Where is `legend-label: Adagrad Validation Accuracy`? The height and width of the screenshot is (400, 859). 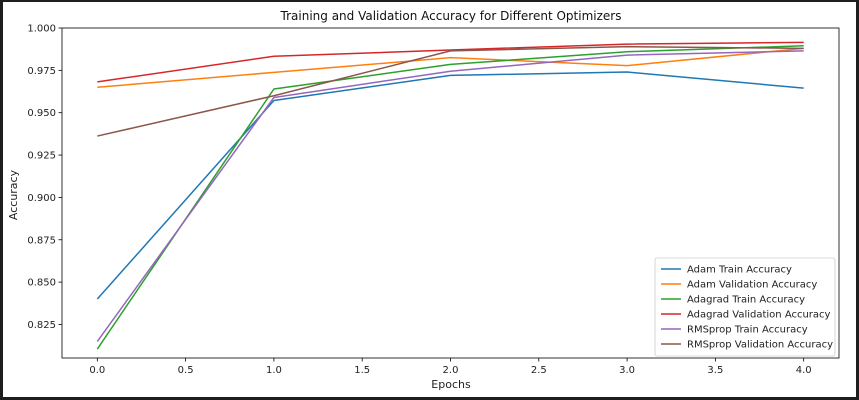 legend-label: Adagrad Validation Accuracy is located at coordinates (759, 315).